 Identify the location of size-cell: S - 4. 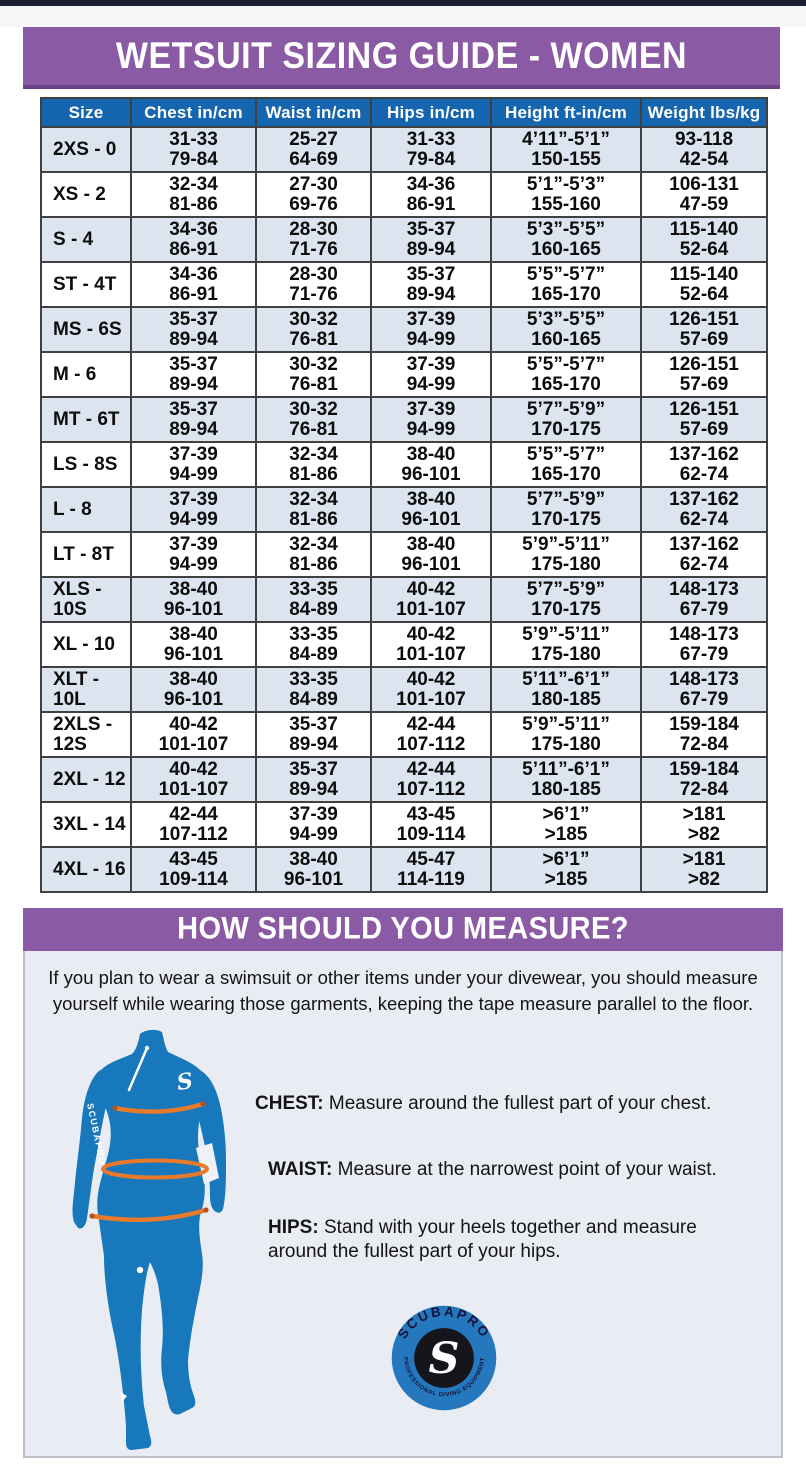
(86, 239).